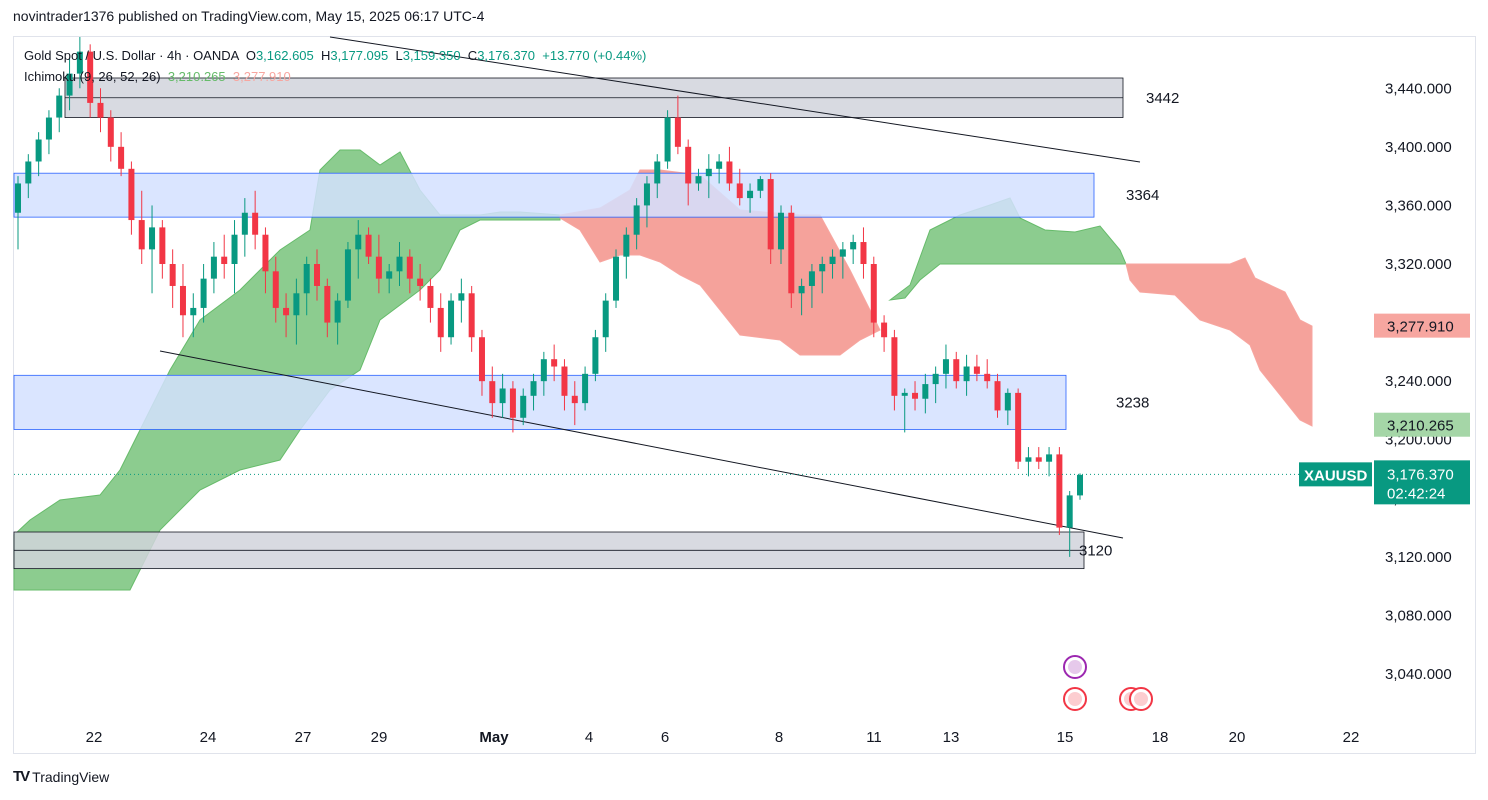  What do you see at coordinates (1418, 264) in the screenshot?
I see `y-tick-label: 3,320.000` at bounding box center [1418, 264].